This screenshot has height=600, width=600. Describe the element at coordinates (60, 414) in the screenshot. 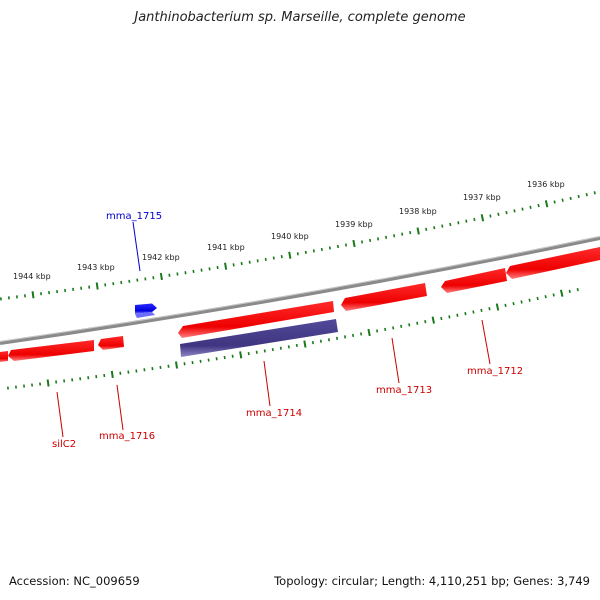

I see `leader-silC2` at that location.